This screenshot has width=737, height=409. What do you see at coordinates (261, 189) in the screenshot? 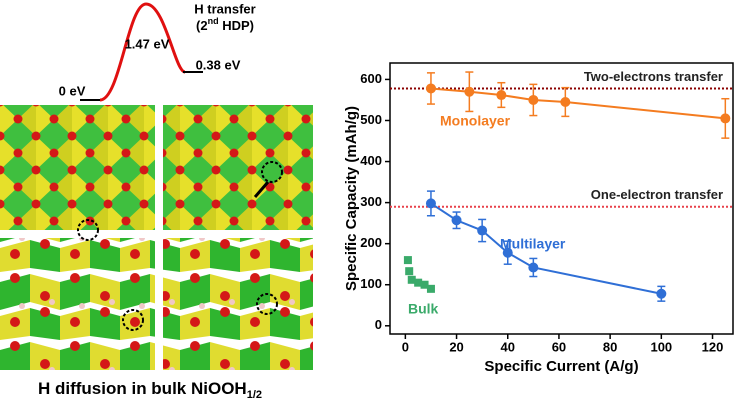
I see `arrow` at bounding box center [261, 189].